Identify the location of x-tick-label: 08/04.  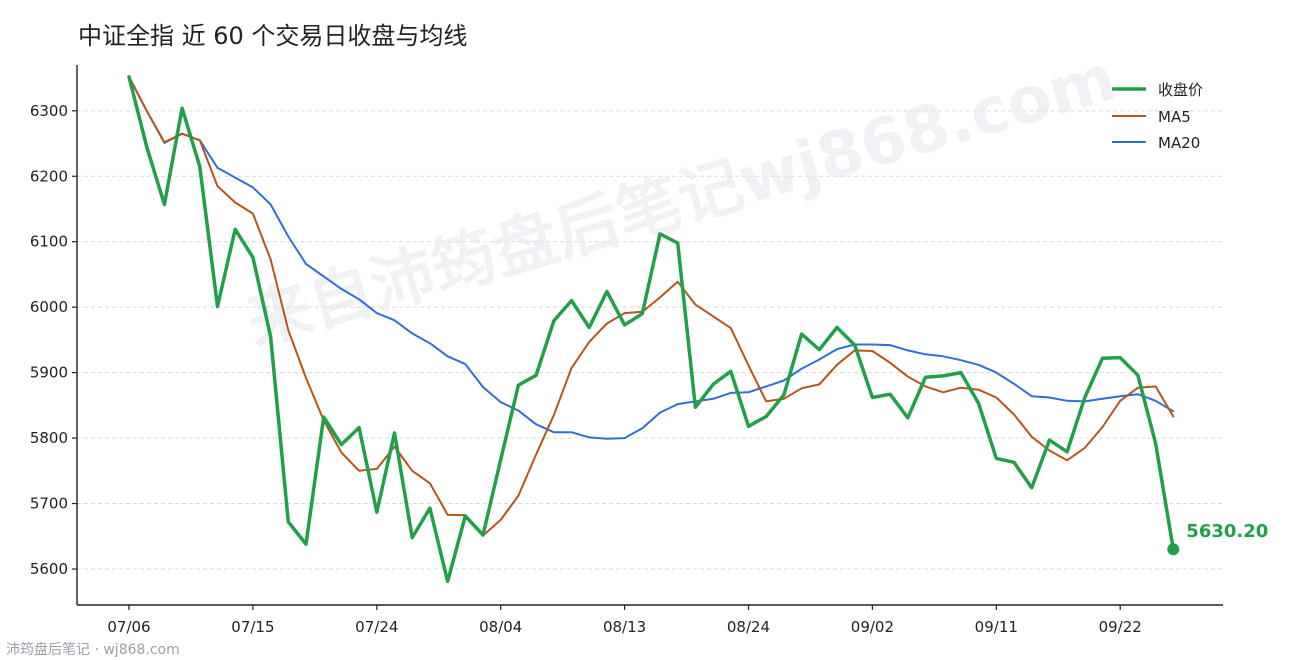
(500, 627).